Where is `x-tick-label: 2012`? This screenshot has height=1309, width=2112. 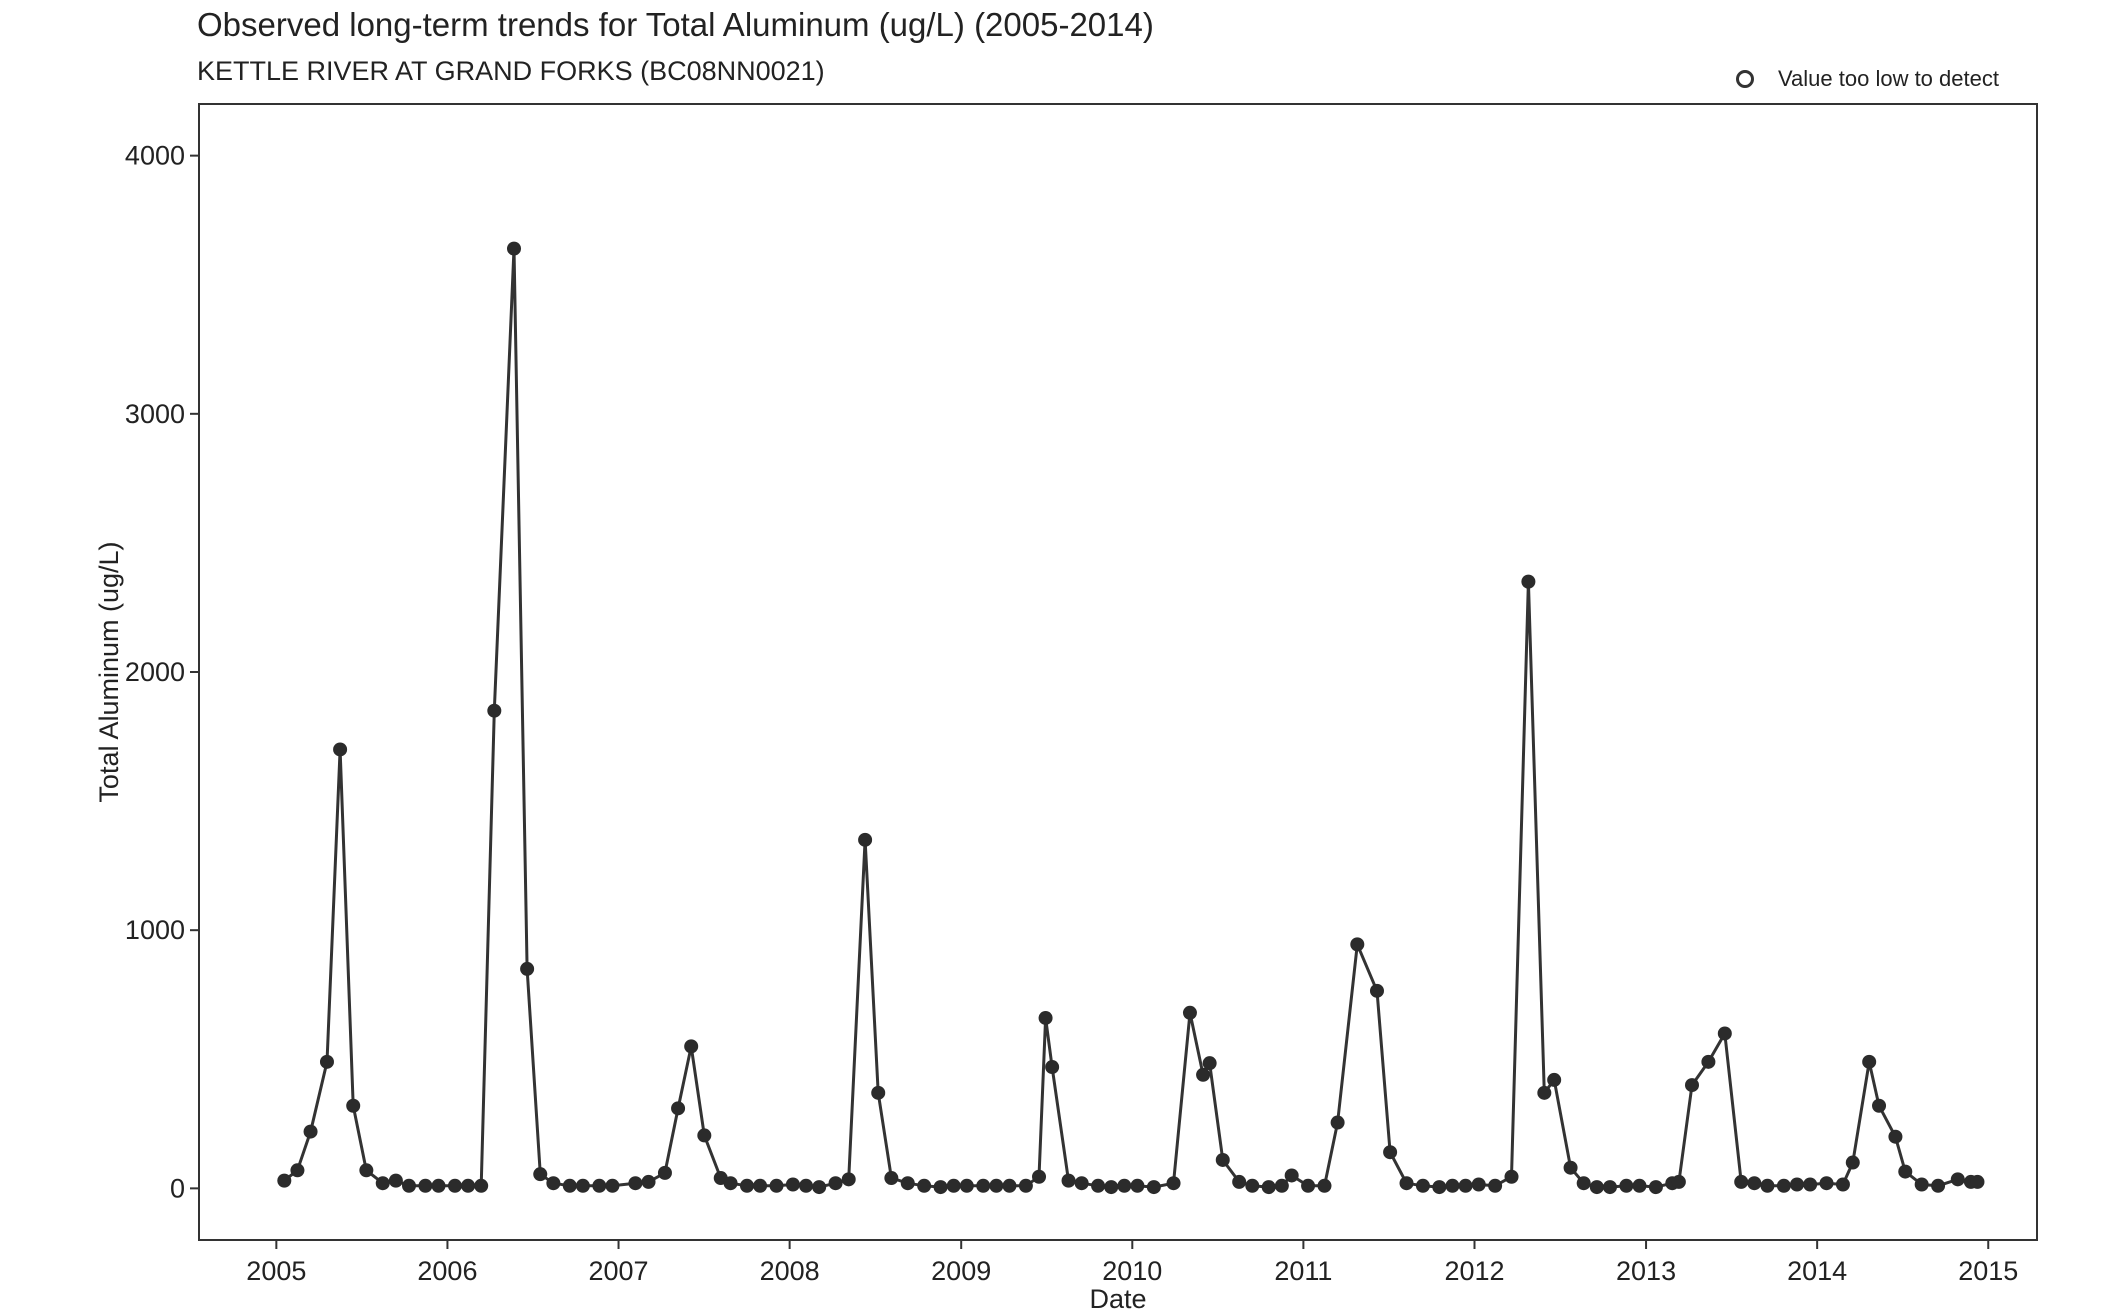
x-tick-label: 2012 is located at coordinates (1474, 1271).